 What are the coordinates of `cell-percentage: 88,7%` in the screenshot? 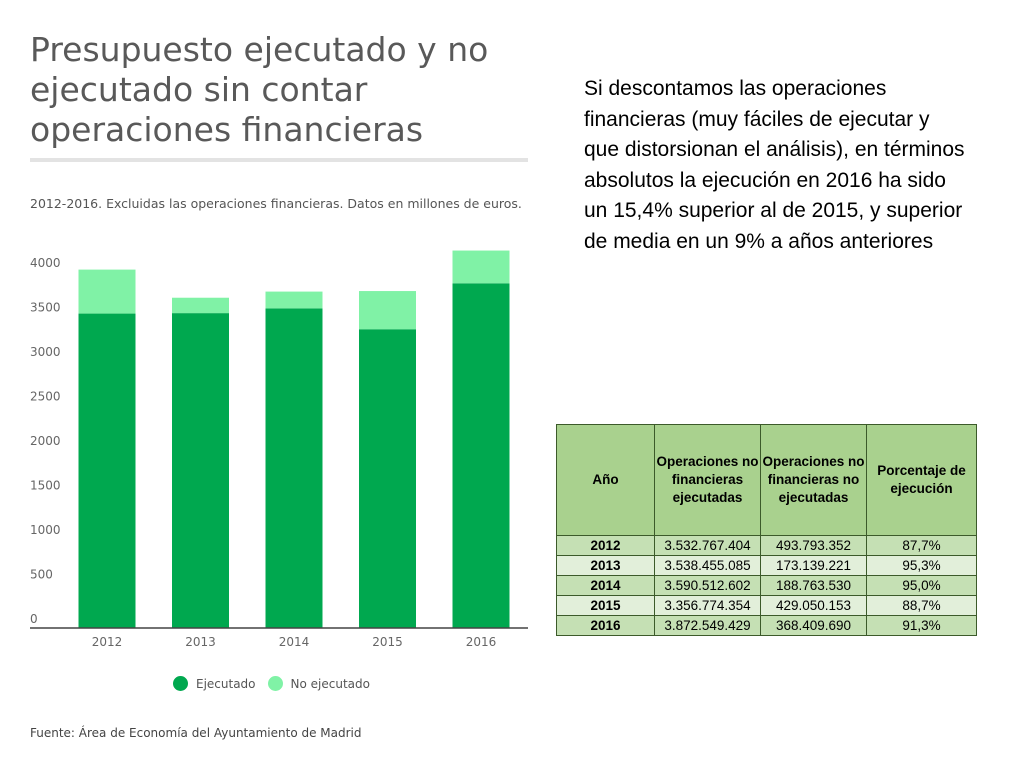 It's located at (921, 605).